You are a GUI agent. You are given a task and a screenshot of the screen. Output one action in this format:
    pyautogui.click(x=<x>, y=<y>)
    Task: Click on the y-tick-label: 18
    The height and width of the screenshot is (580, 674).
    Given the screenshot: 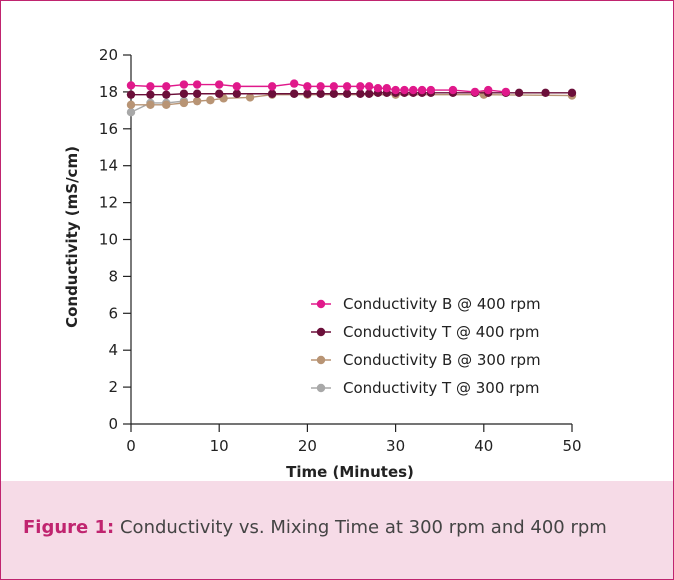 What is the action you would take?
    pyautogui.click(x=108, y=92)
    